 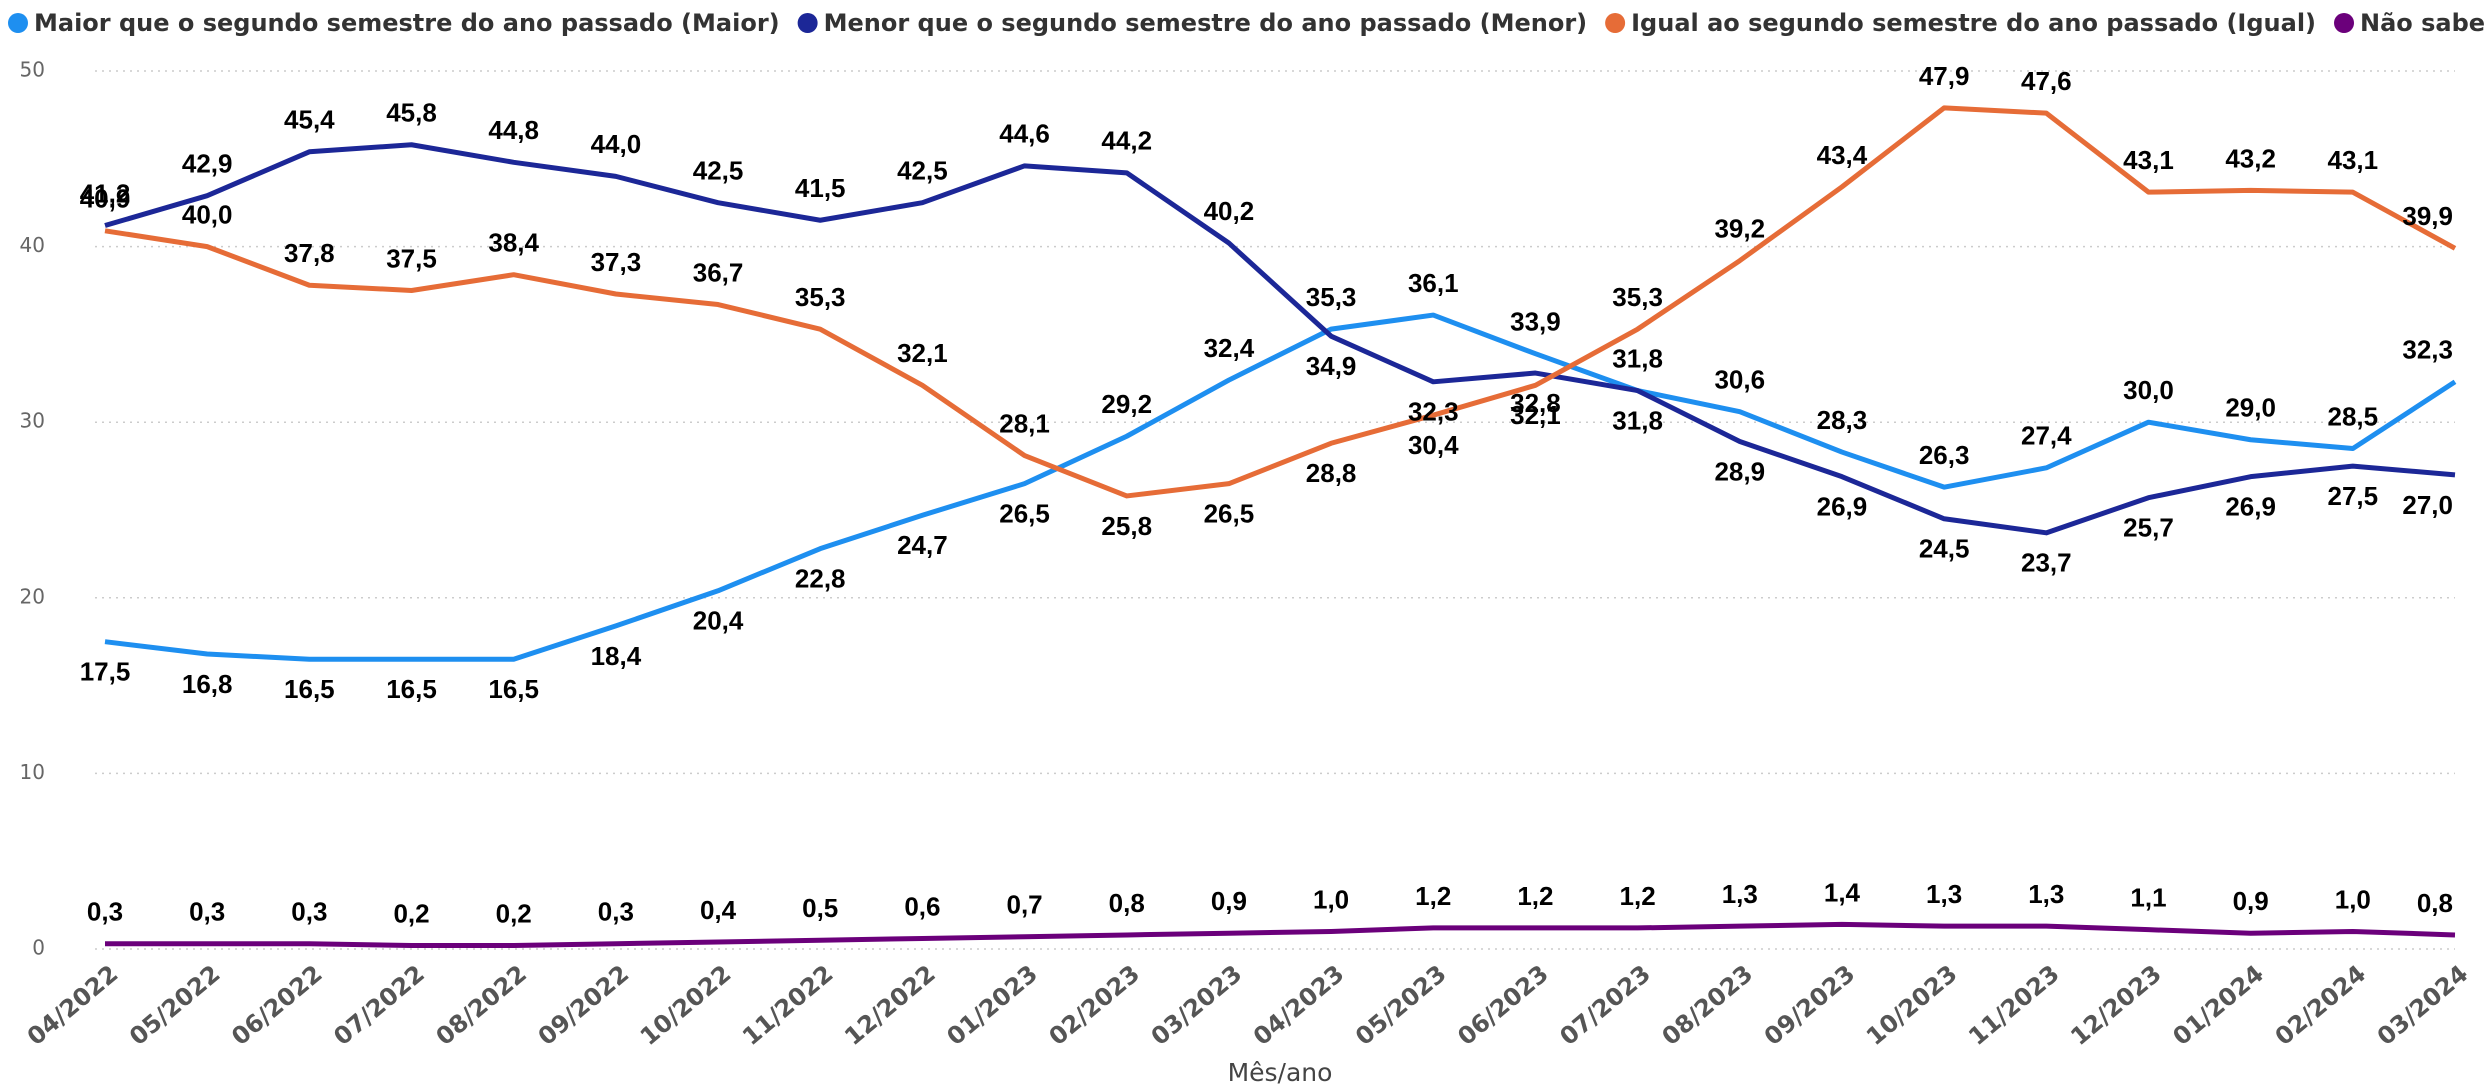 I want to click on x-tick-label: 11/2023, so click(x=2013, y=1005).